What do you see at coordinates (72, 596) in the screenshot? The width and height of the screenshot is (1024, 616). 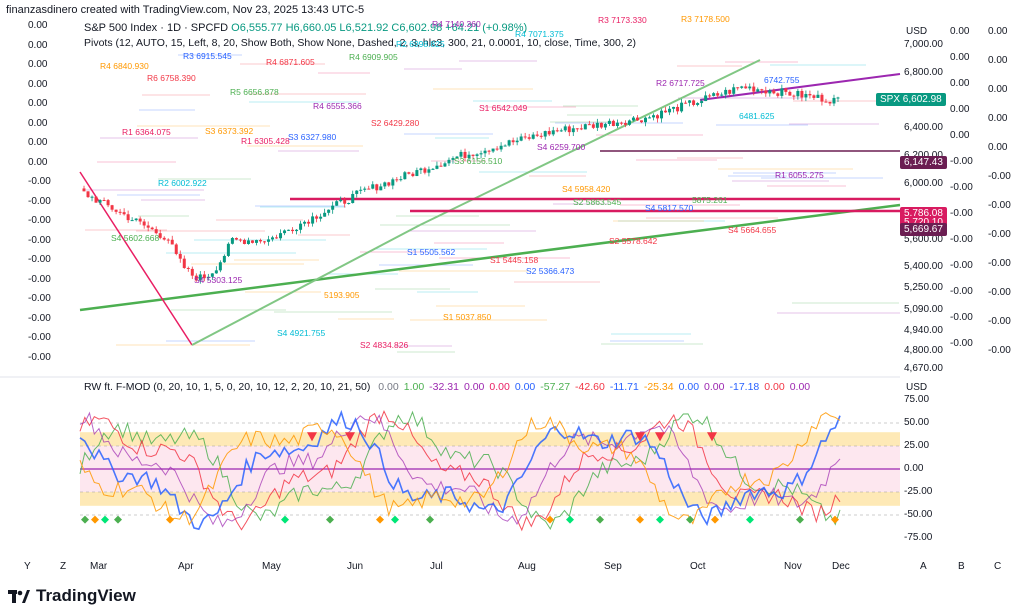 I see `tradingview-brand: TradingView` at bounding box center [72, 596].